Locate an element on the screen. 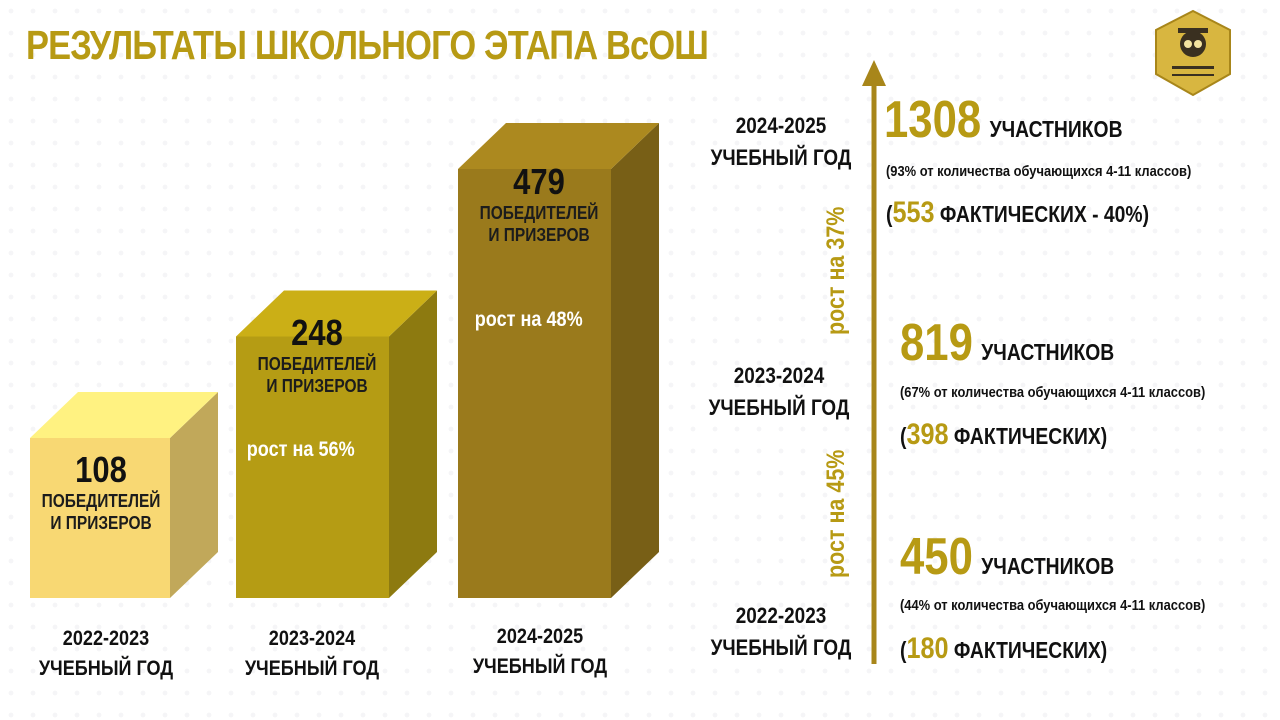  fact-2022-text: ФАКТИЧЕСКИХ) is located at coordinates (1028, 650).